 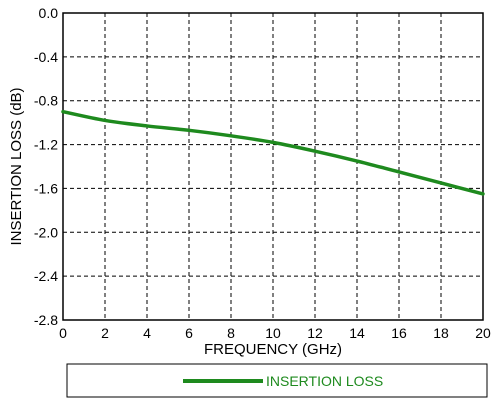 I want to click on y-tick-label: -2.4, so click(x=46, y=276).